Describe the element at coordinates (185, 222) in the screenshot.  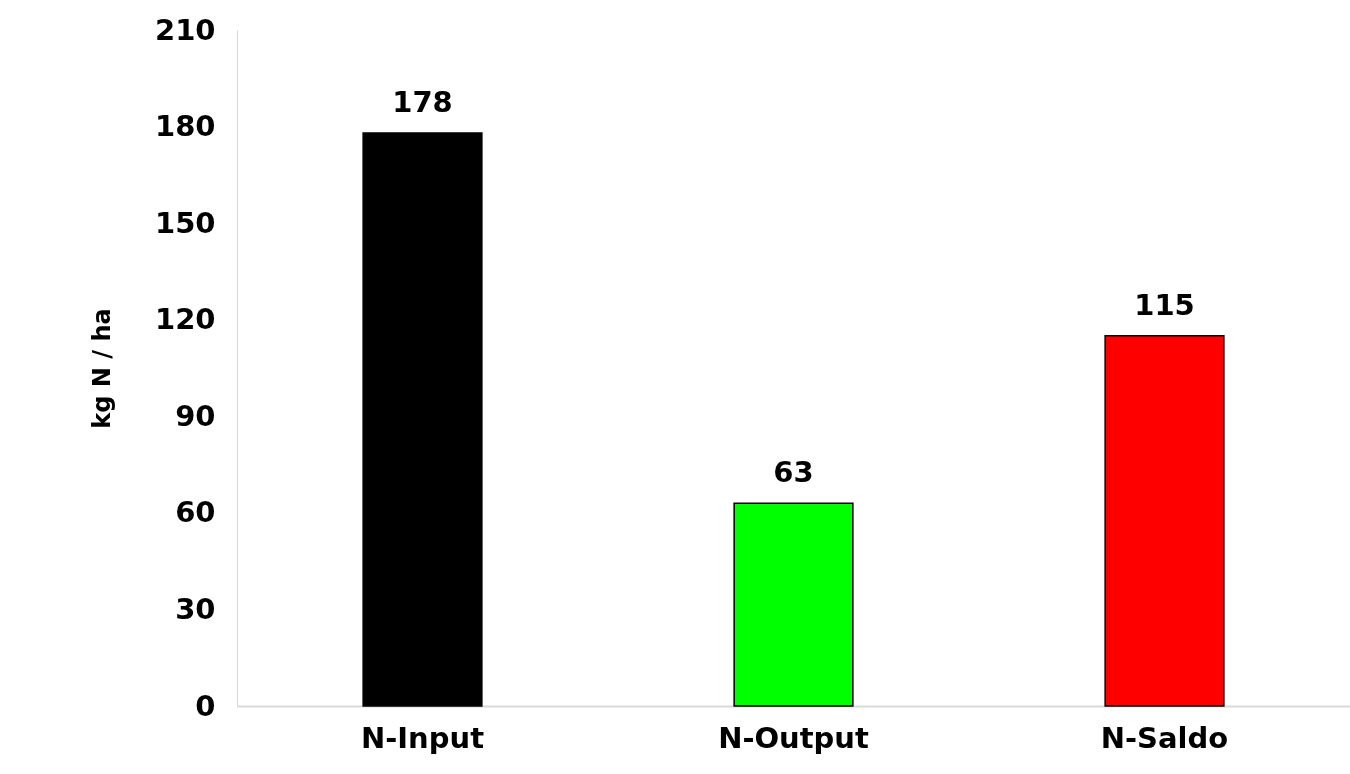
I see `y-tick-label: 150` at that location.